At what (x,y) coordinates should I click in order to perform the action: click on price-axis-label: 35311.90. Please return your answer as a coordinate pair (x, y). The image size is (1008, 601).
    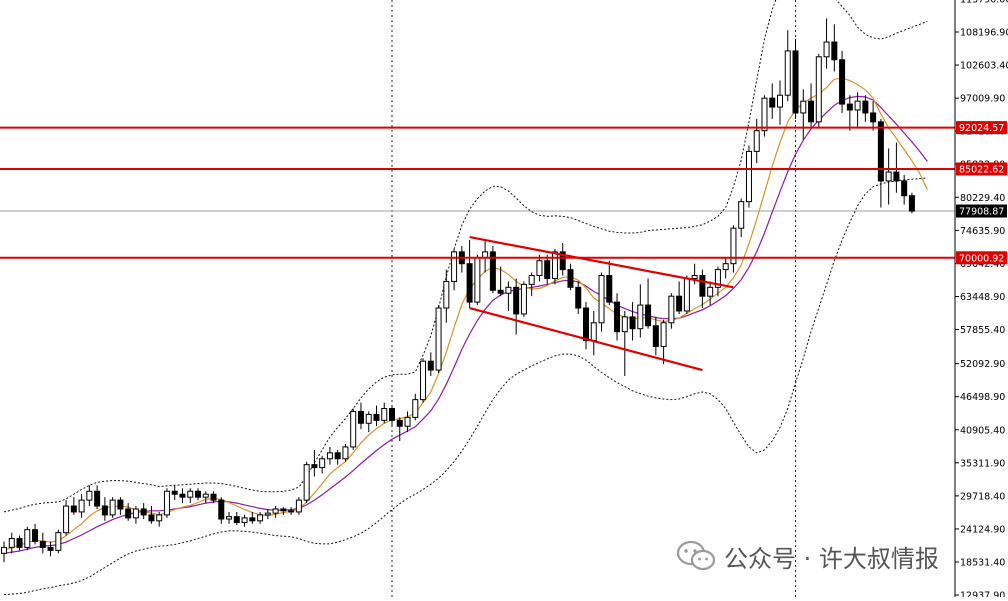
    Looking at the image, I should click on (982, 463).